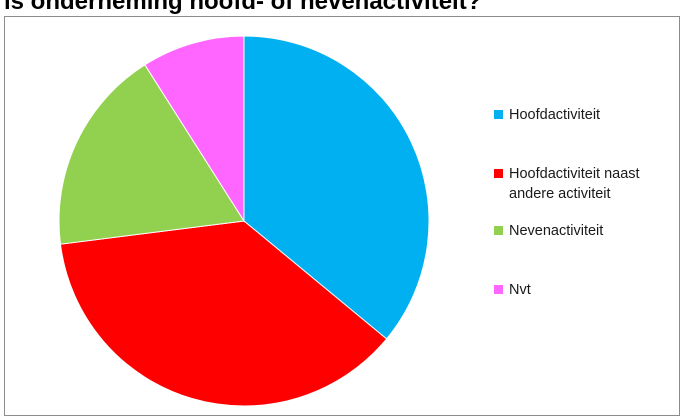  Describe the element at coordinates (520, 290) in the screenshot. I see `legend-label: Nvt` at that location.